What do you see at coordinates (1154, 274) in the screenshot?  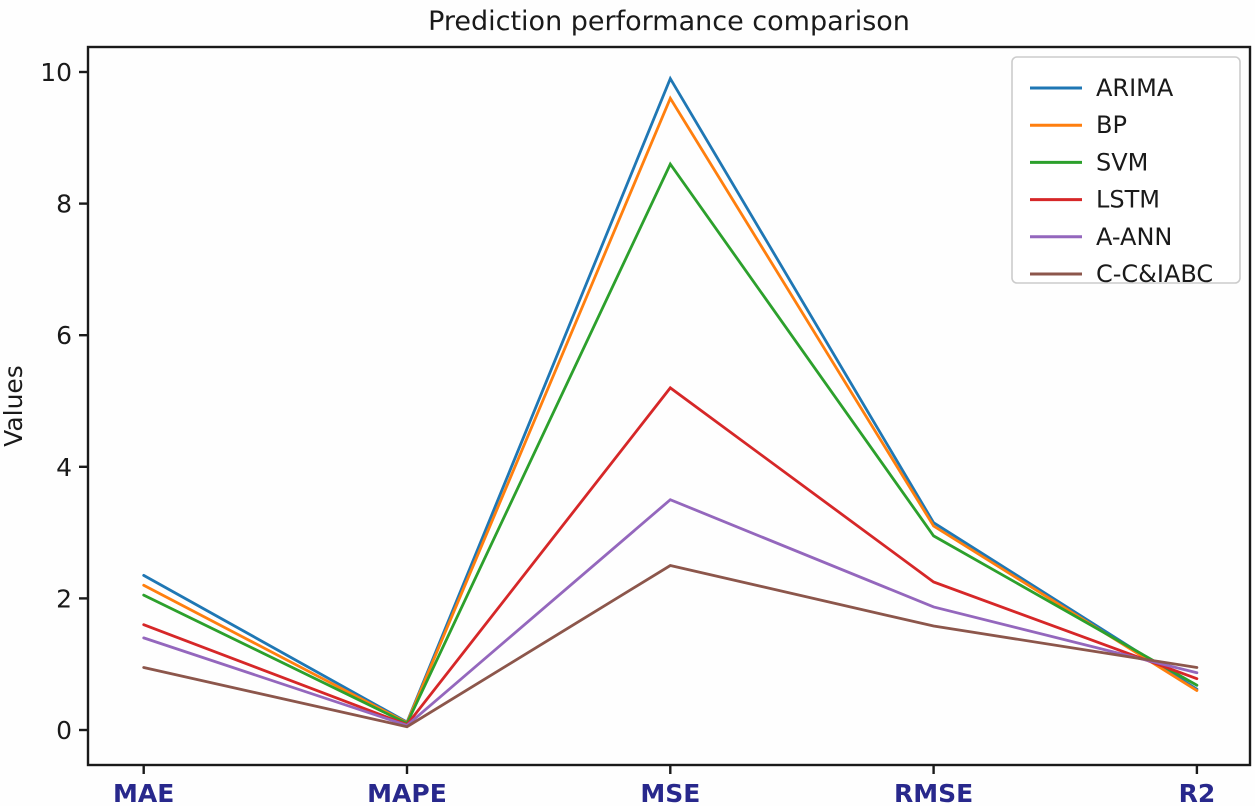 I see `legend-label: C-C&IABC` at bounding box center [1154, 274].